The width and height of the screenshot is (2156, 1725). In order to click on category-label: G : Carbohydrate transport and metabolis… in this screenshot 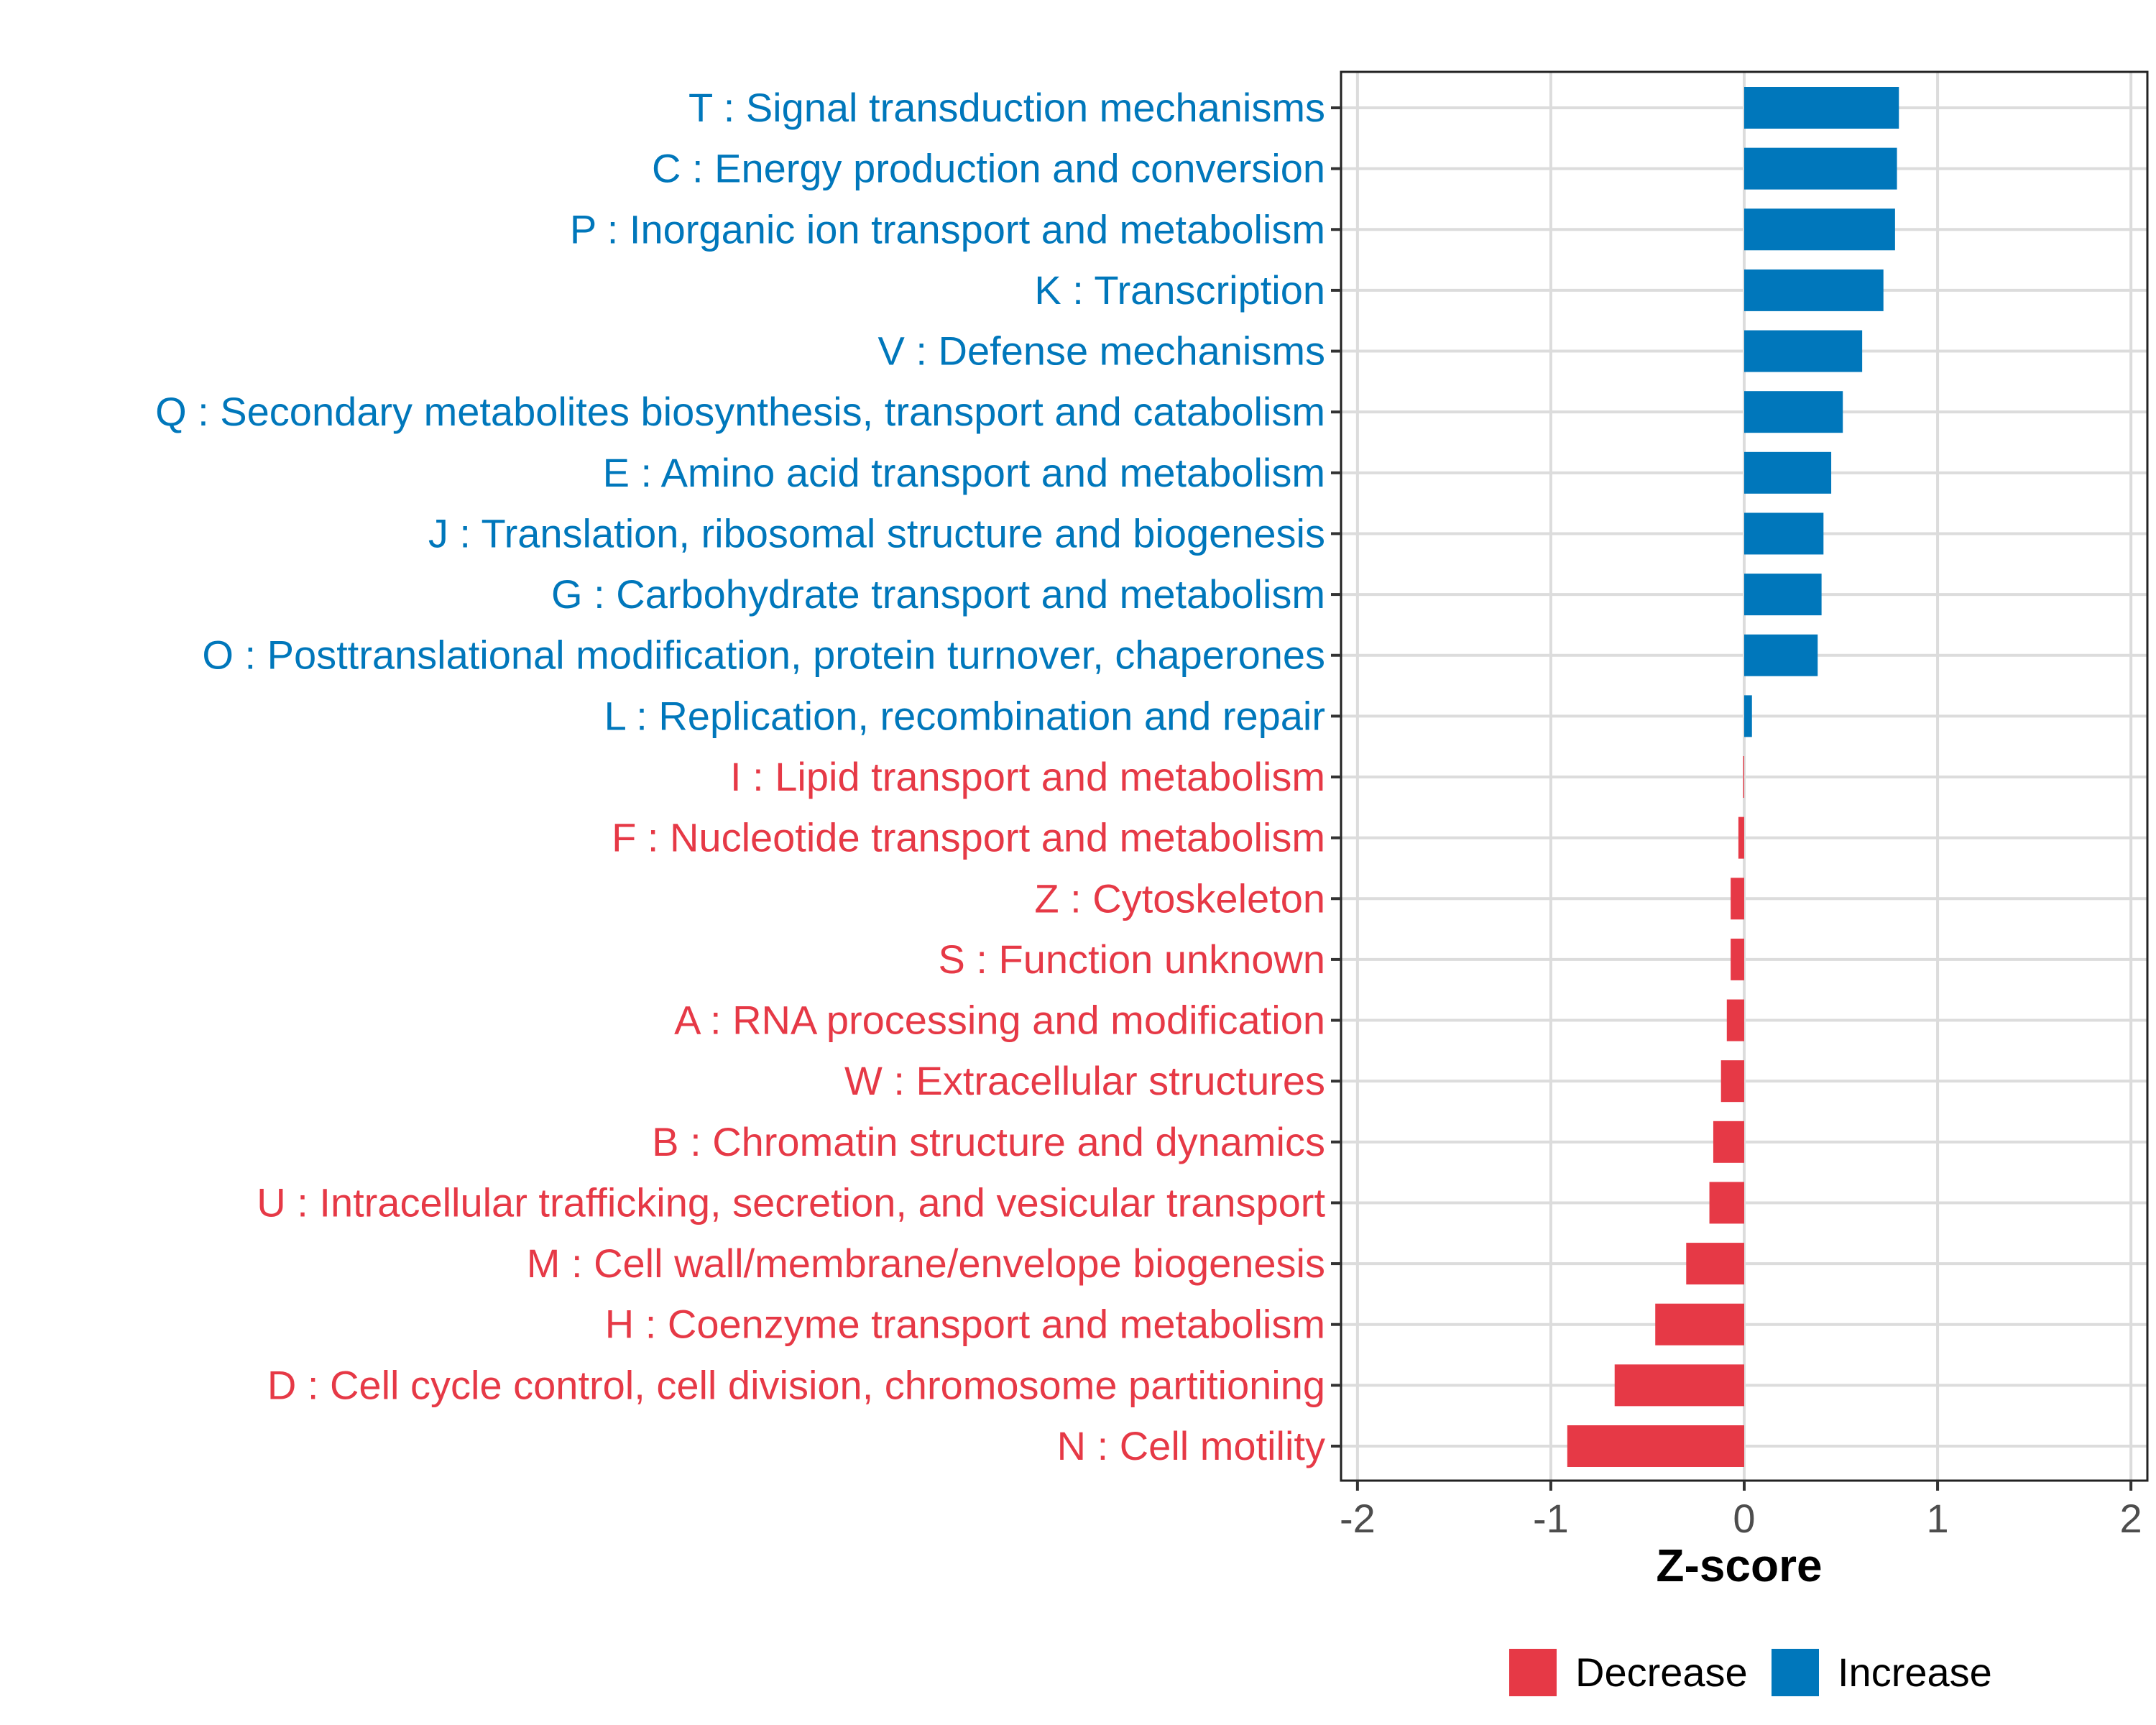, I will do `click(938, 594)`.